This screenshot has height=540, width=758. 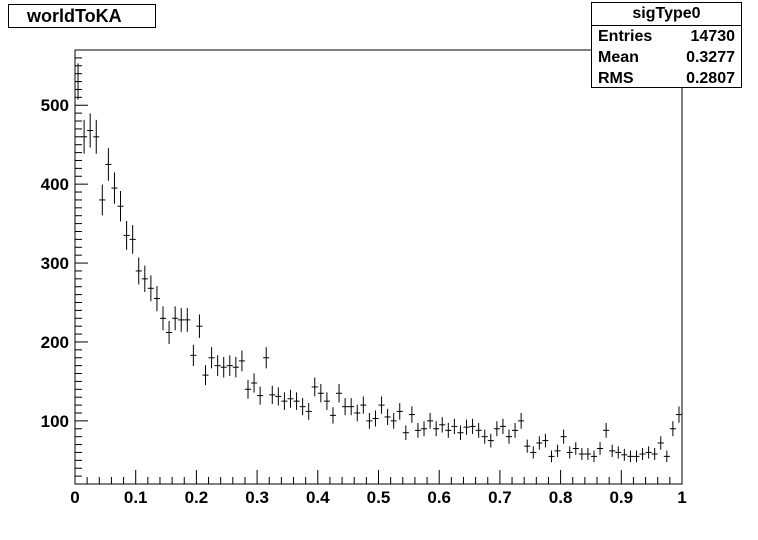 I want to click on stats-row-entries: Entries 14730, so click(x=666, y=36).